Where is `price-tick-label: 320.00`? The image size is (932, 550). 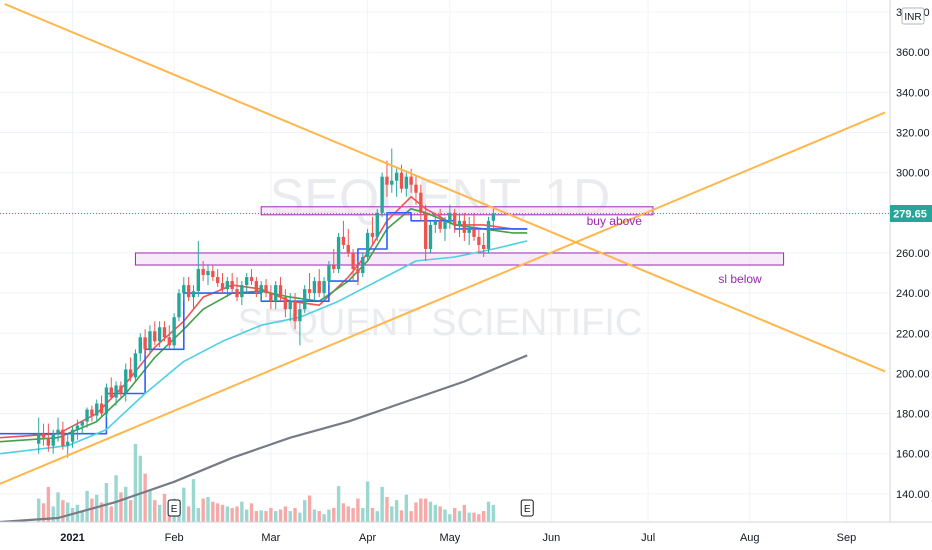 price-tick-label: 320.00 is located at coordinates (913, 134).